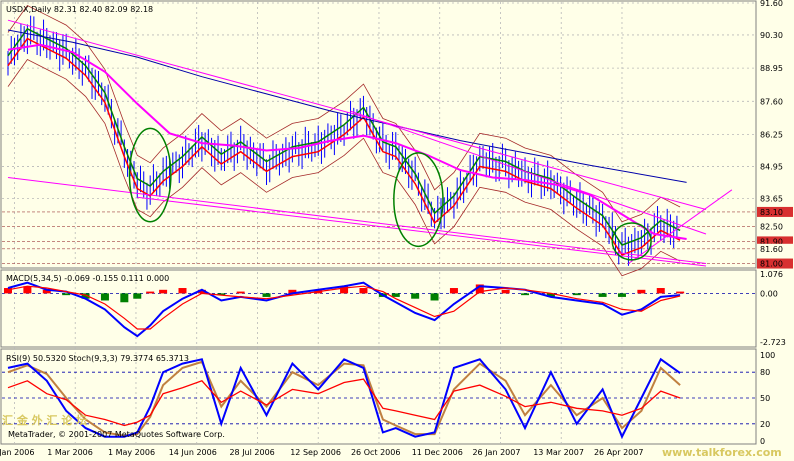 The width and height of the screenshot is (794, 461). I want to click on macd-panel, so click(344, 309).